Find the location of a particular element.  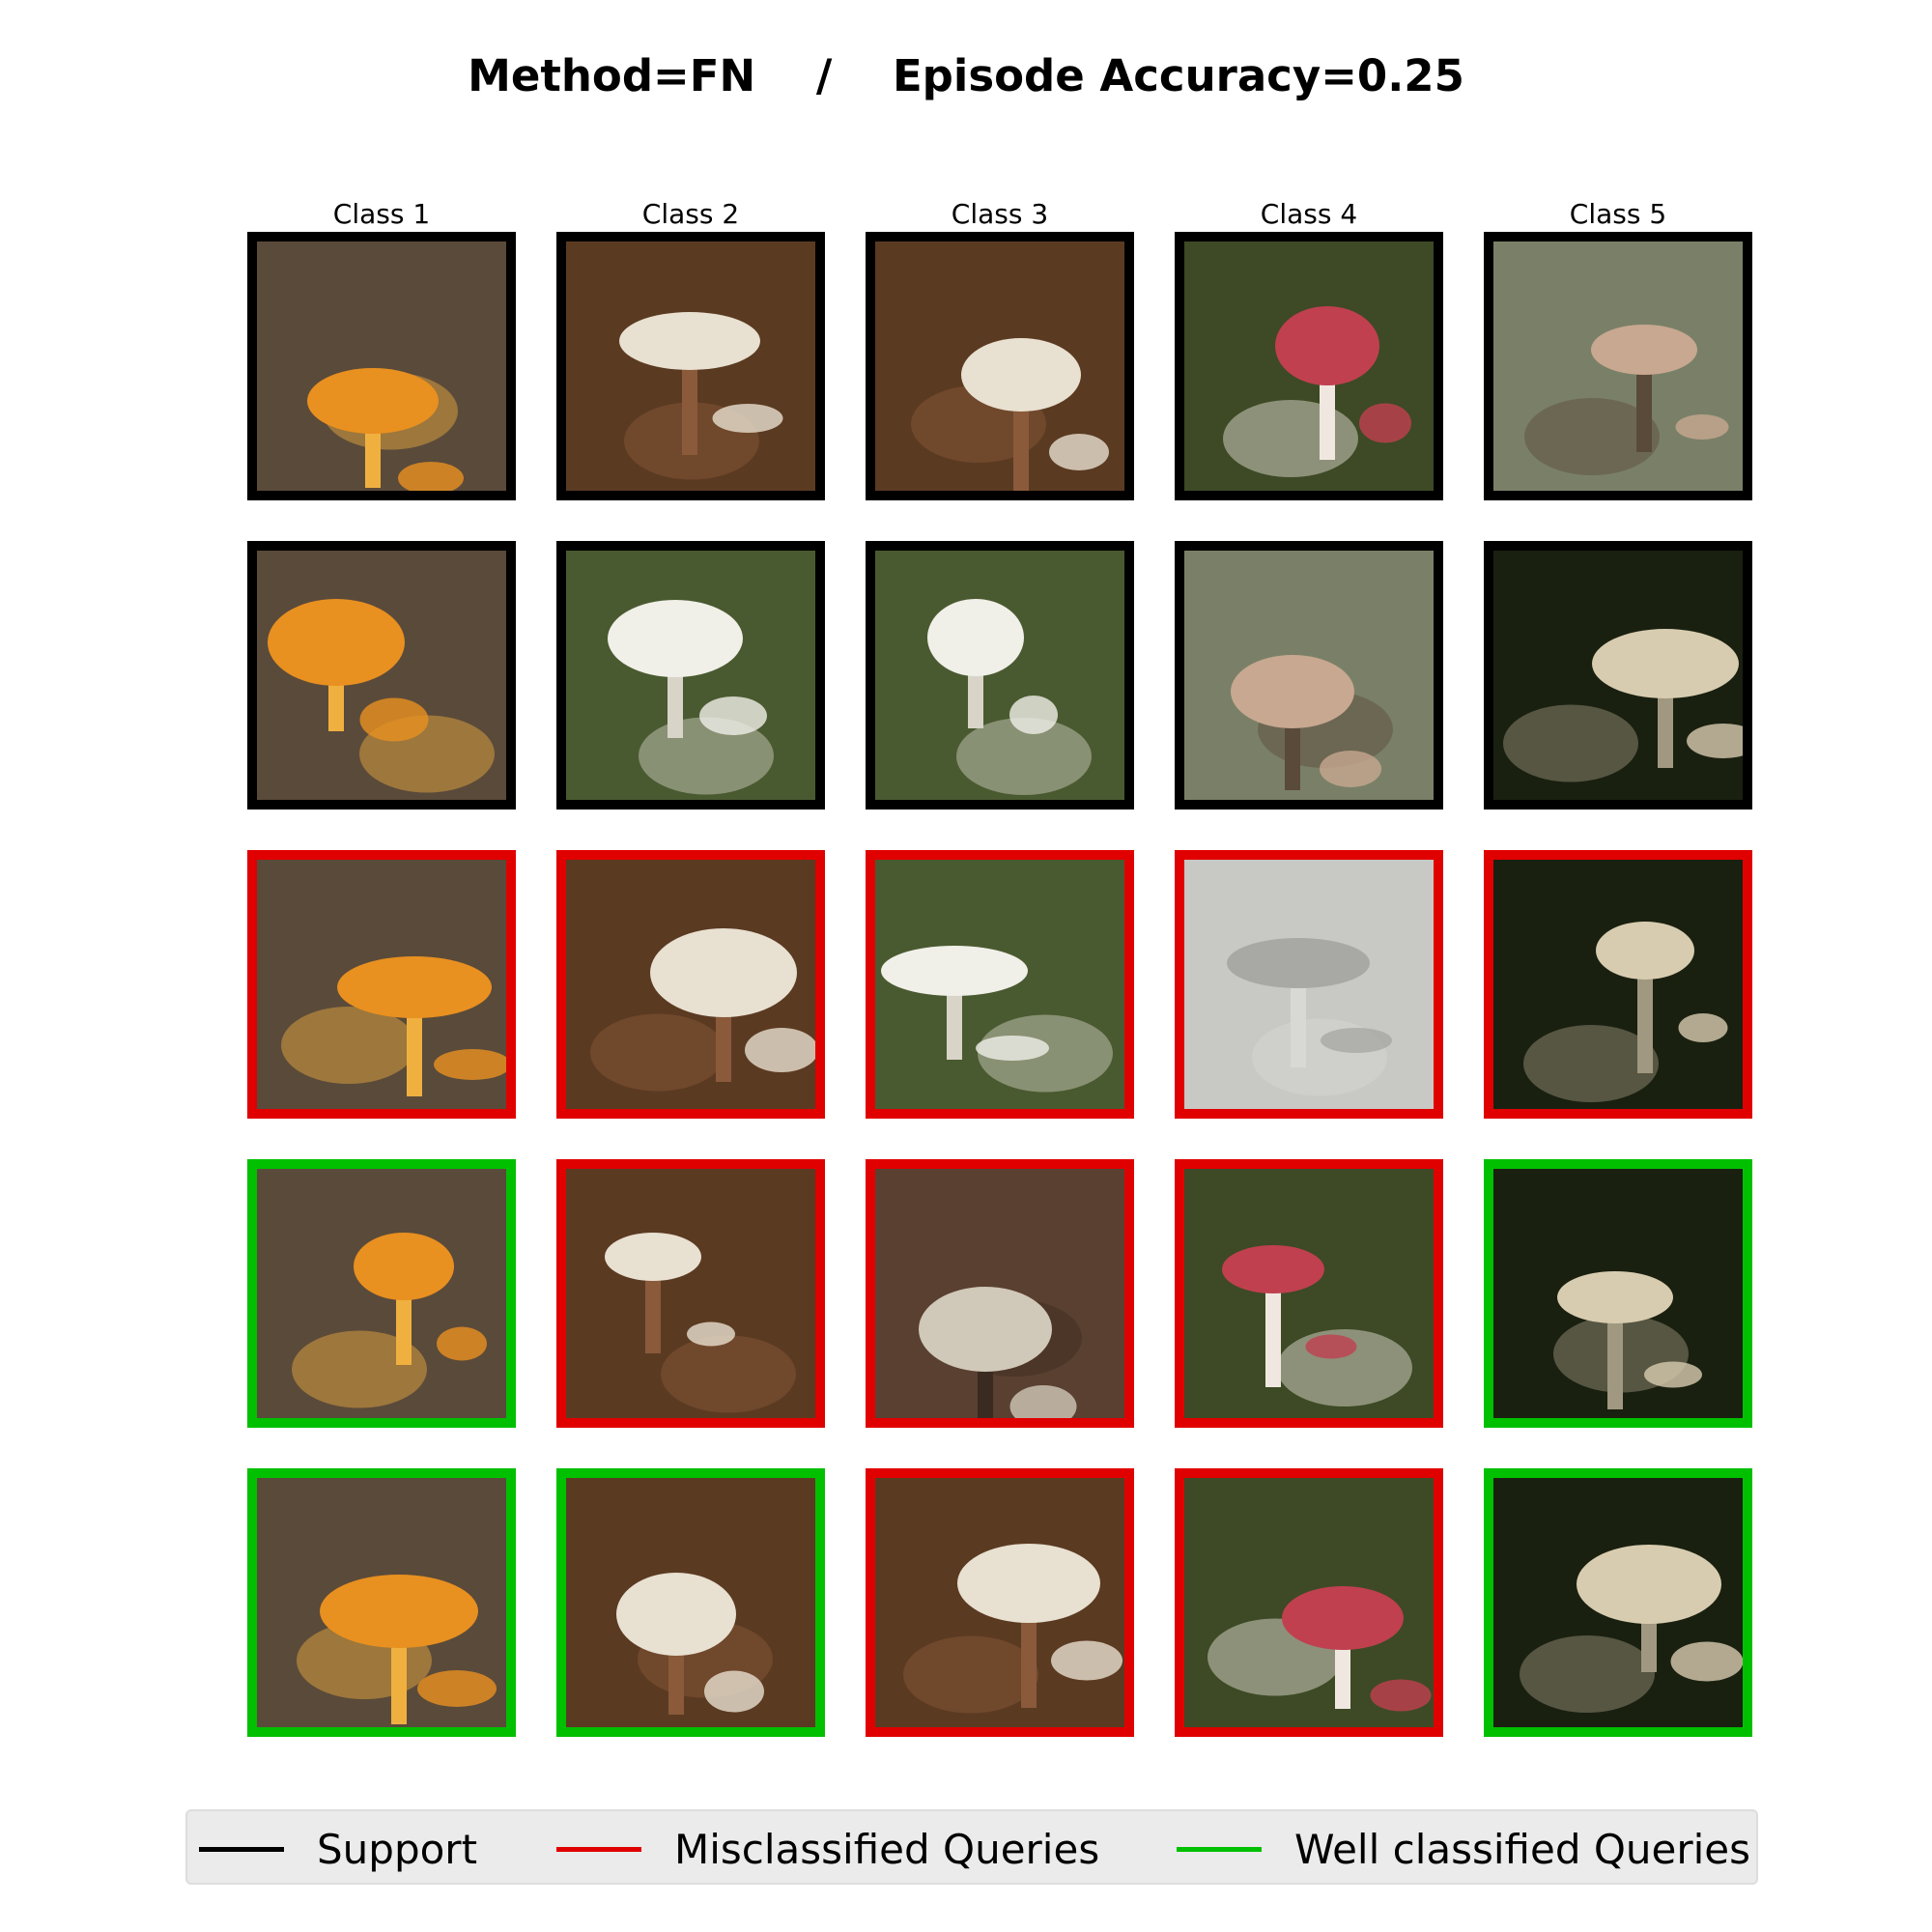

support-image-white-amanita-among-ivy is located at coordinates (1000, 366).